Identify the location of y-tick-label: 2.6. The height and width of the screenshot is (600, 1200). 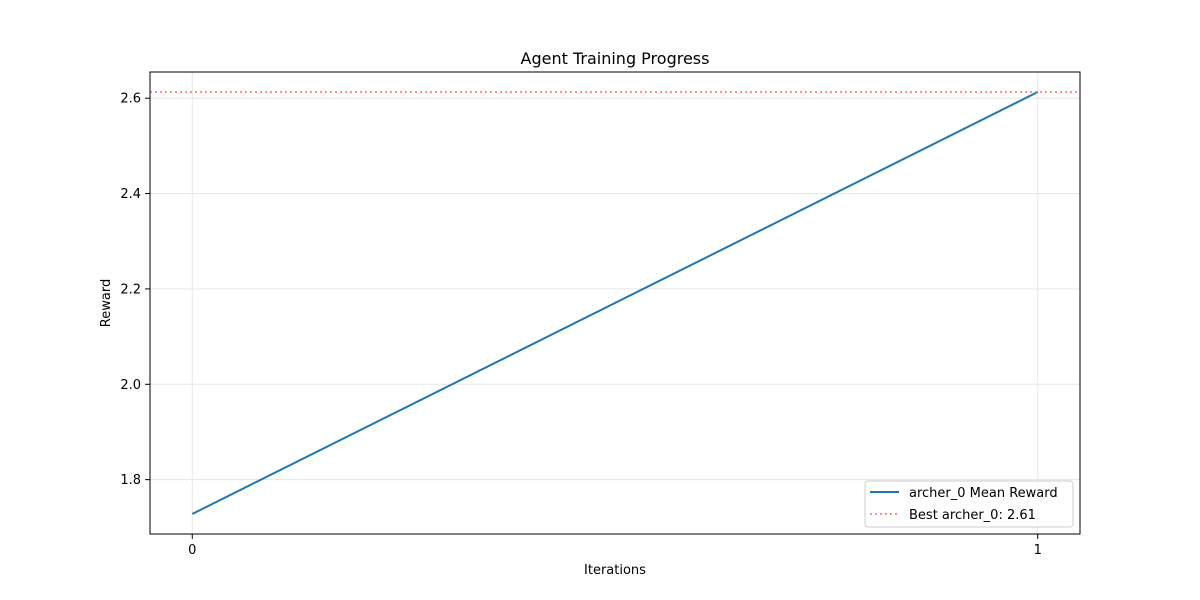
(130, 99).